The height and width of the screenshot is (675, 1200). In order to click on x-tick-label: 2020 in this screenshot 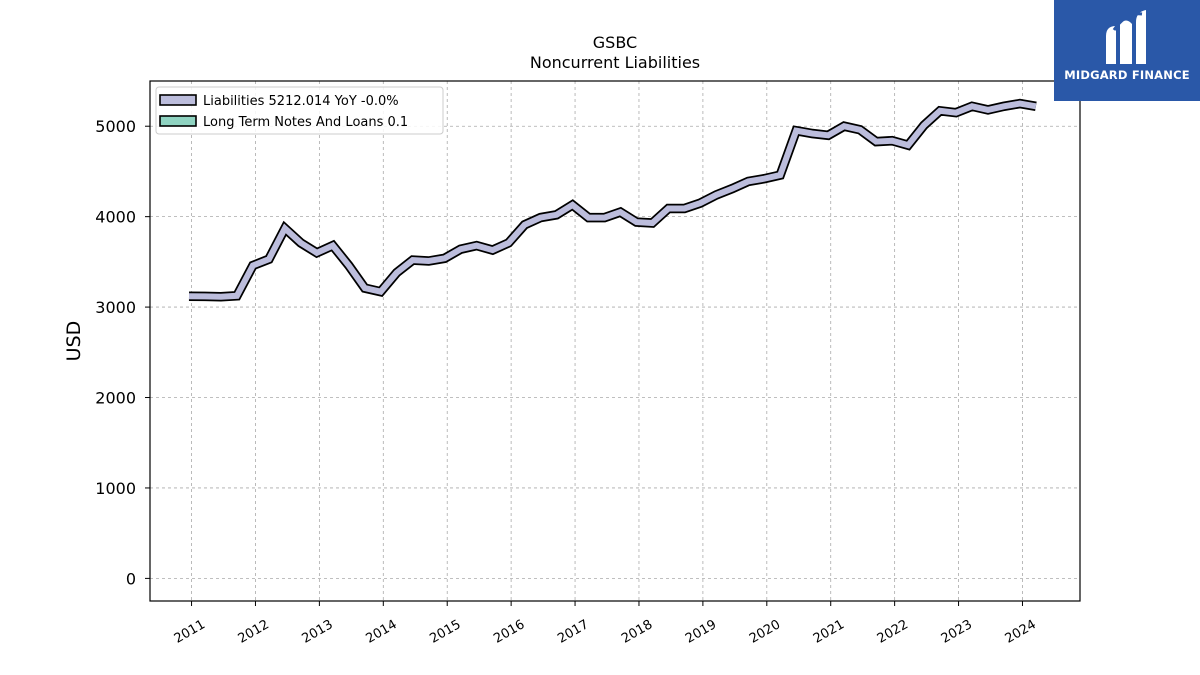, I will do `click(765, 632)`.